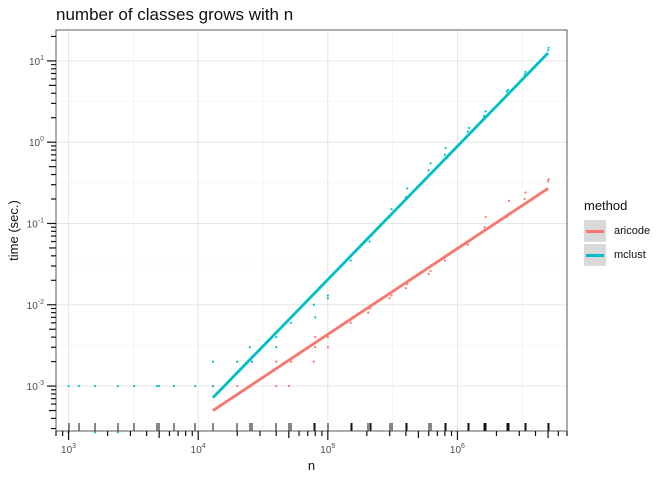  What do you see at coordinates (175, 14) in the screenshot?
I see `chart-title: number of classes grows with n` at bounding box center [175, 14].